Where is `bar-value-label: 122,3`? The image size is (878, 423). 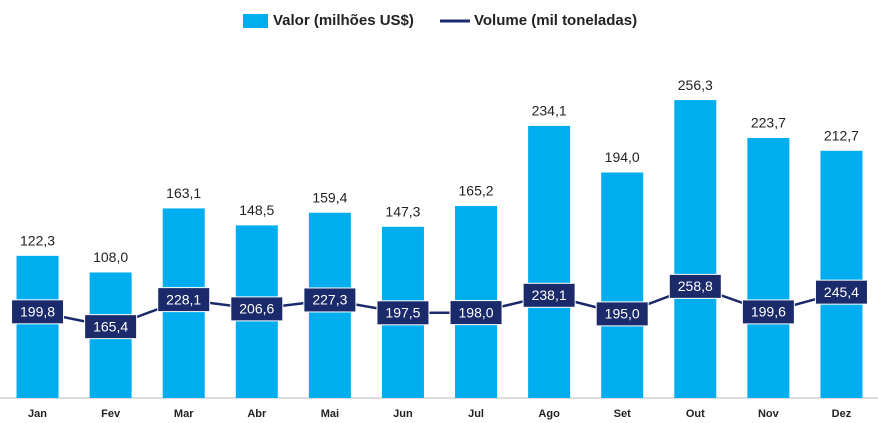 bar-value-label: 122,3 is located at coordinates (37, 241).